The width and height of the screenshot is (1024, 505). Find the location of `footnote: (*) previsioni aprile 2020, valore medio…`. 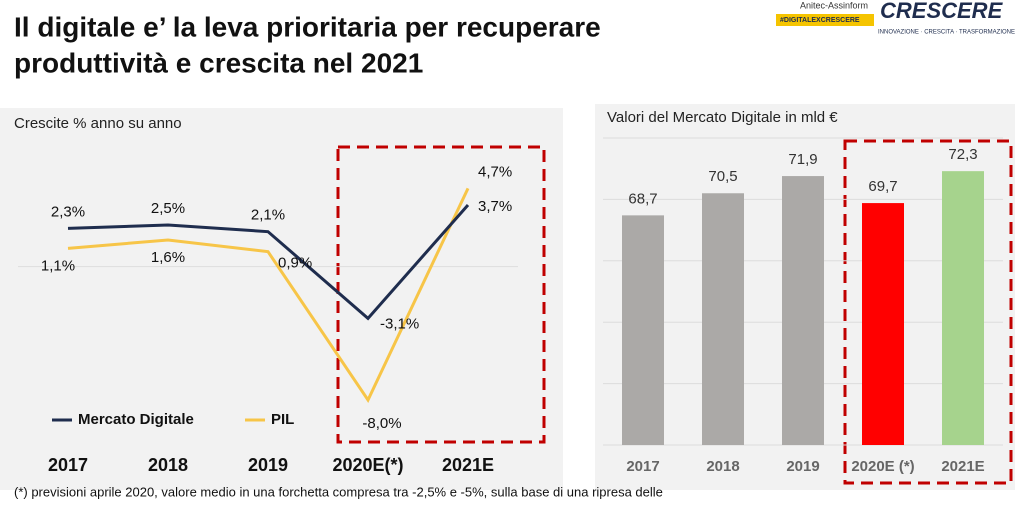

footnote: (*) previsioni aprile 2020, valore medio… is located at coordinates (338, 491).